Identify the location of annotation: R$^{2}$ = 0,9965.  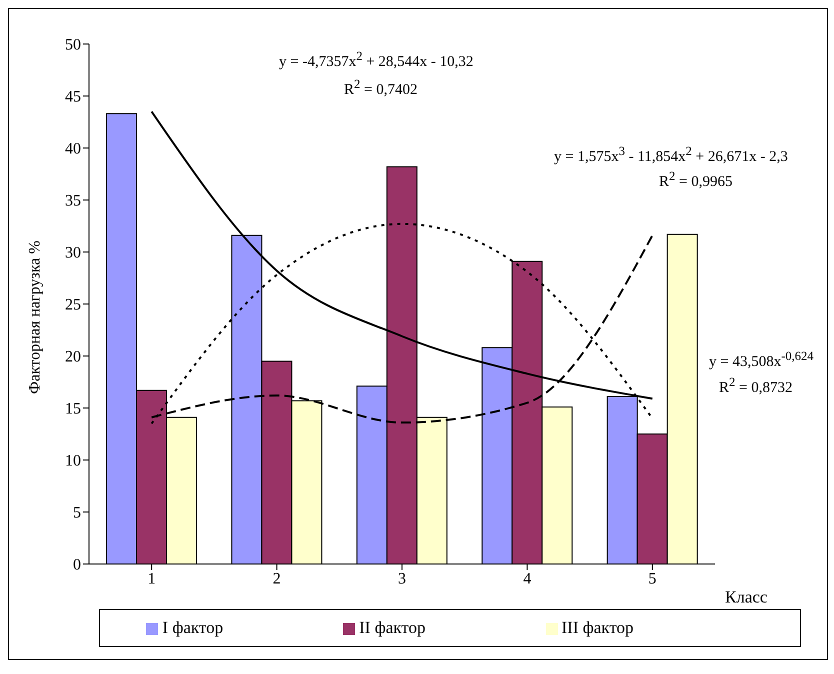
(695, 180).